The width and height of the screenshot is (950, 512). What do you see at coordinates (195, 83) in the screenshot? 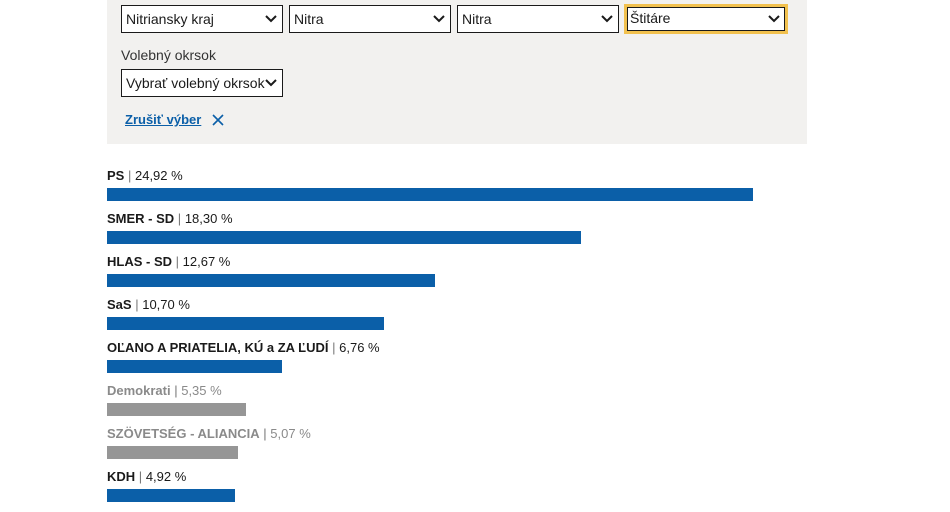
I see `precinct-select-value: Vybrať volebný okrsok` at bounding box center [195, 83].